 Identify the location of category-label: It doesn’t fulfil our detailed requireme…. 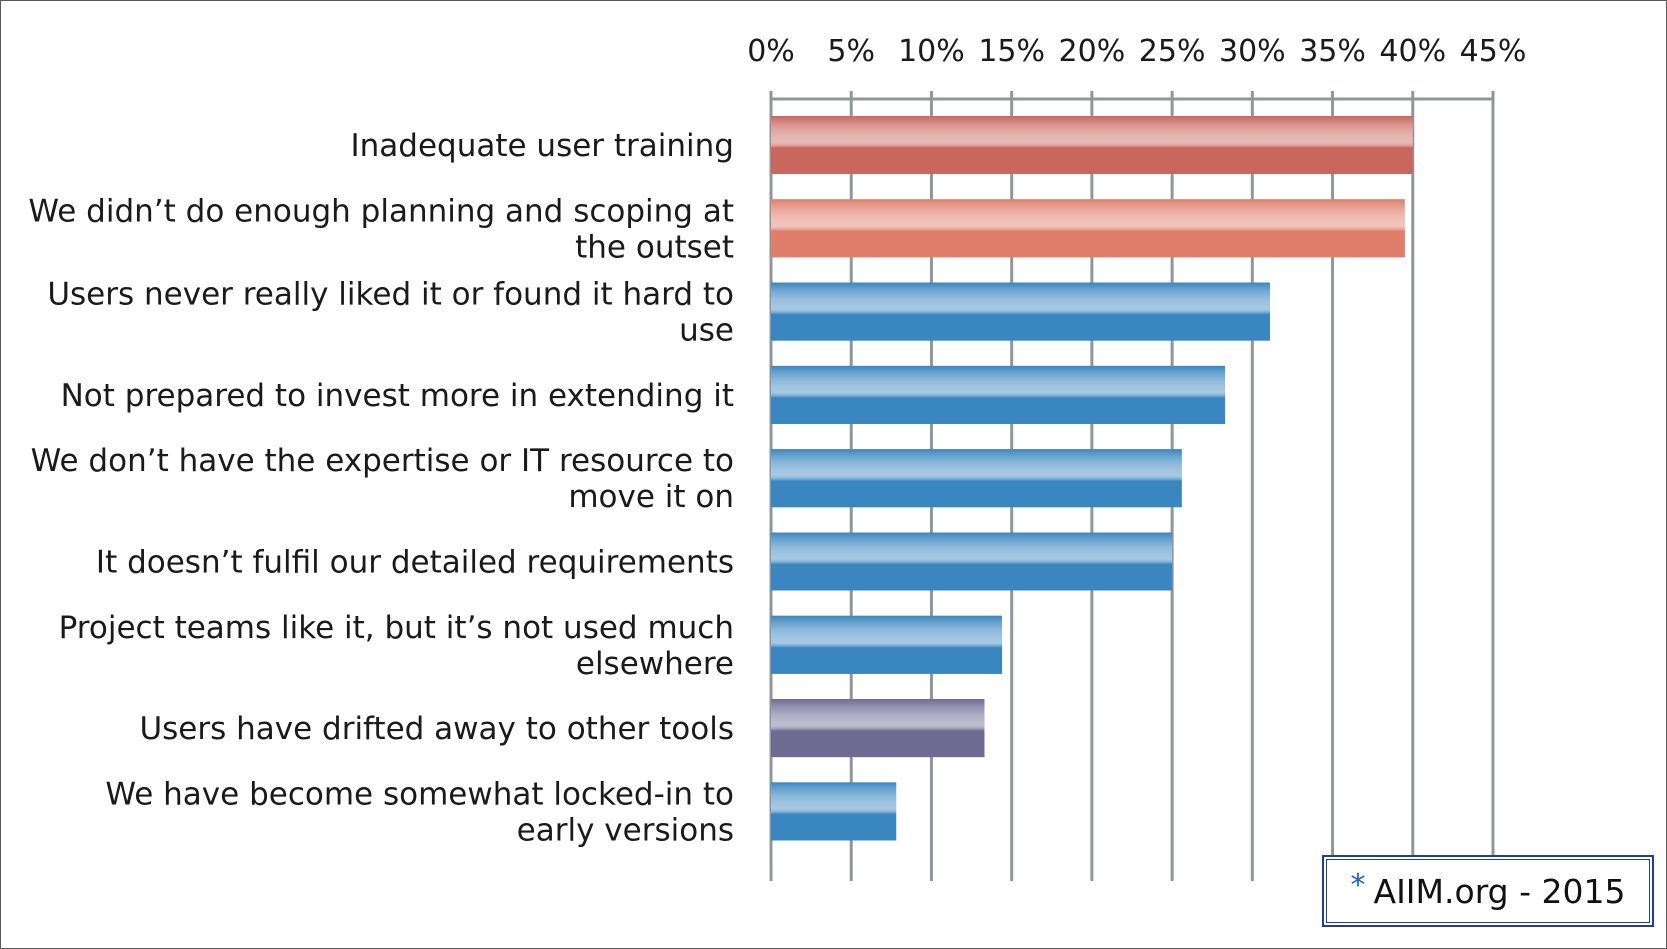
(415, 563).